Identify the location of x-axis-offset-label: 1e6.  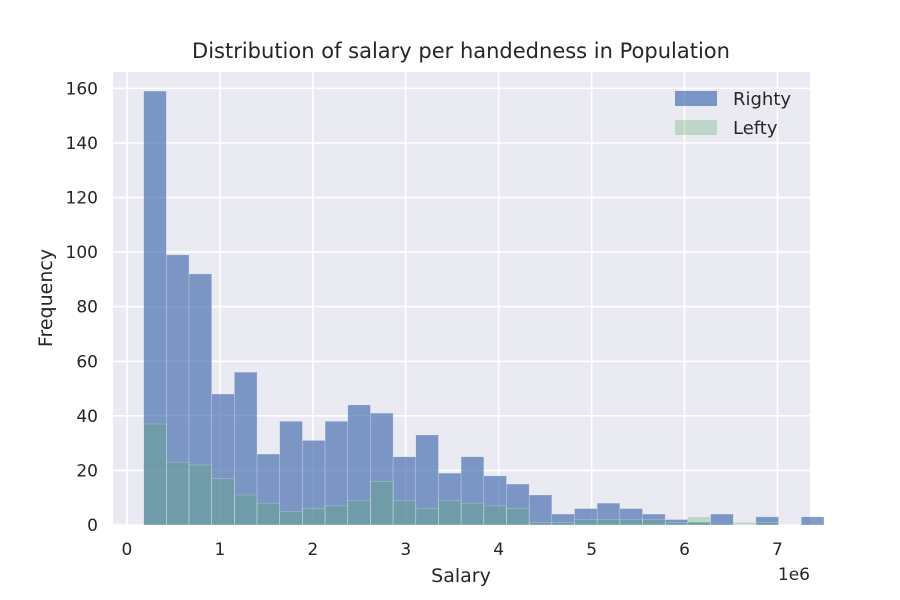
(794, 575).